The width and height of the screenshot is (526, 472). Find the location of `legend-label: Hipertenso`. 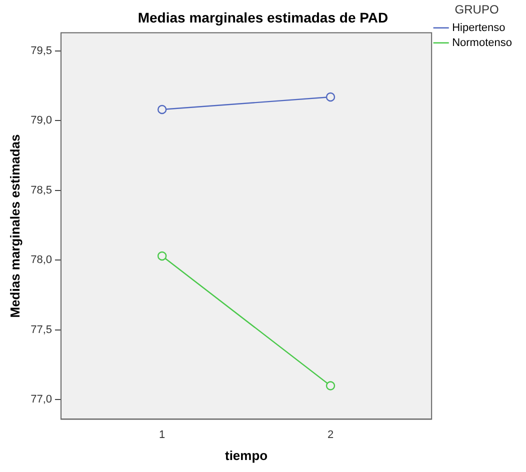

legend-label: Hipertenso is located at coordinates (479, 28).